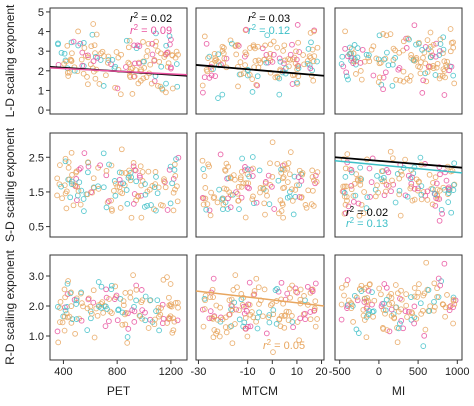 The height and width of the screenshot is (406, 474). I want to click on y-tick-label: 5, so click(41, 13).